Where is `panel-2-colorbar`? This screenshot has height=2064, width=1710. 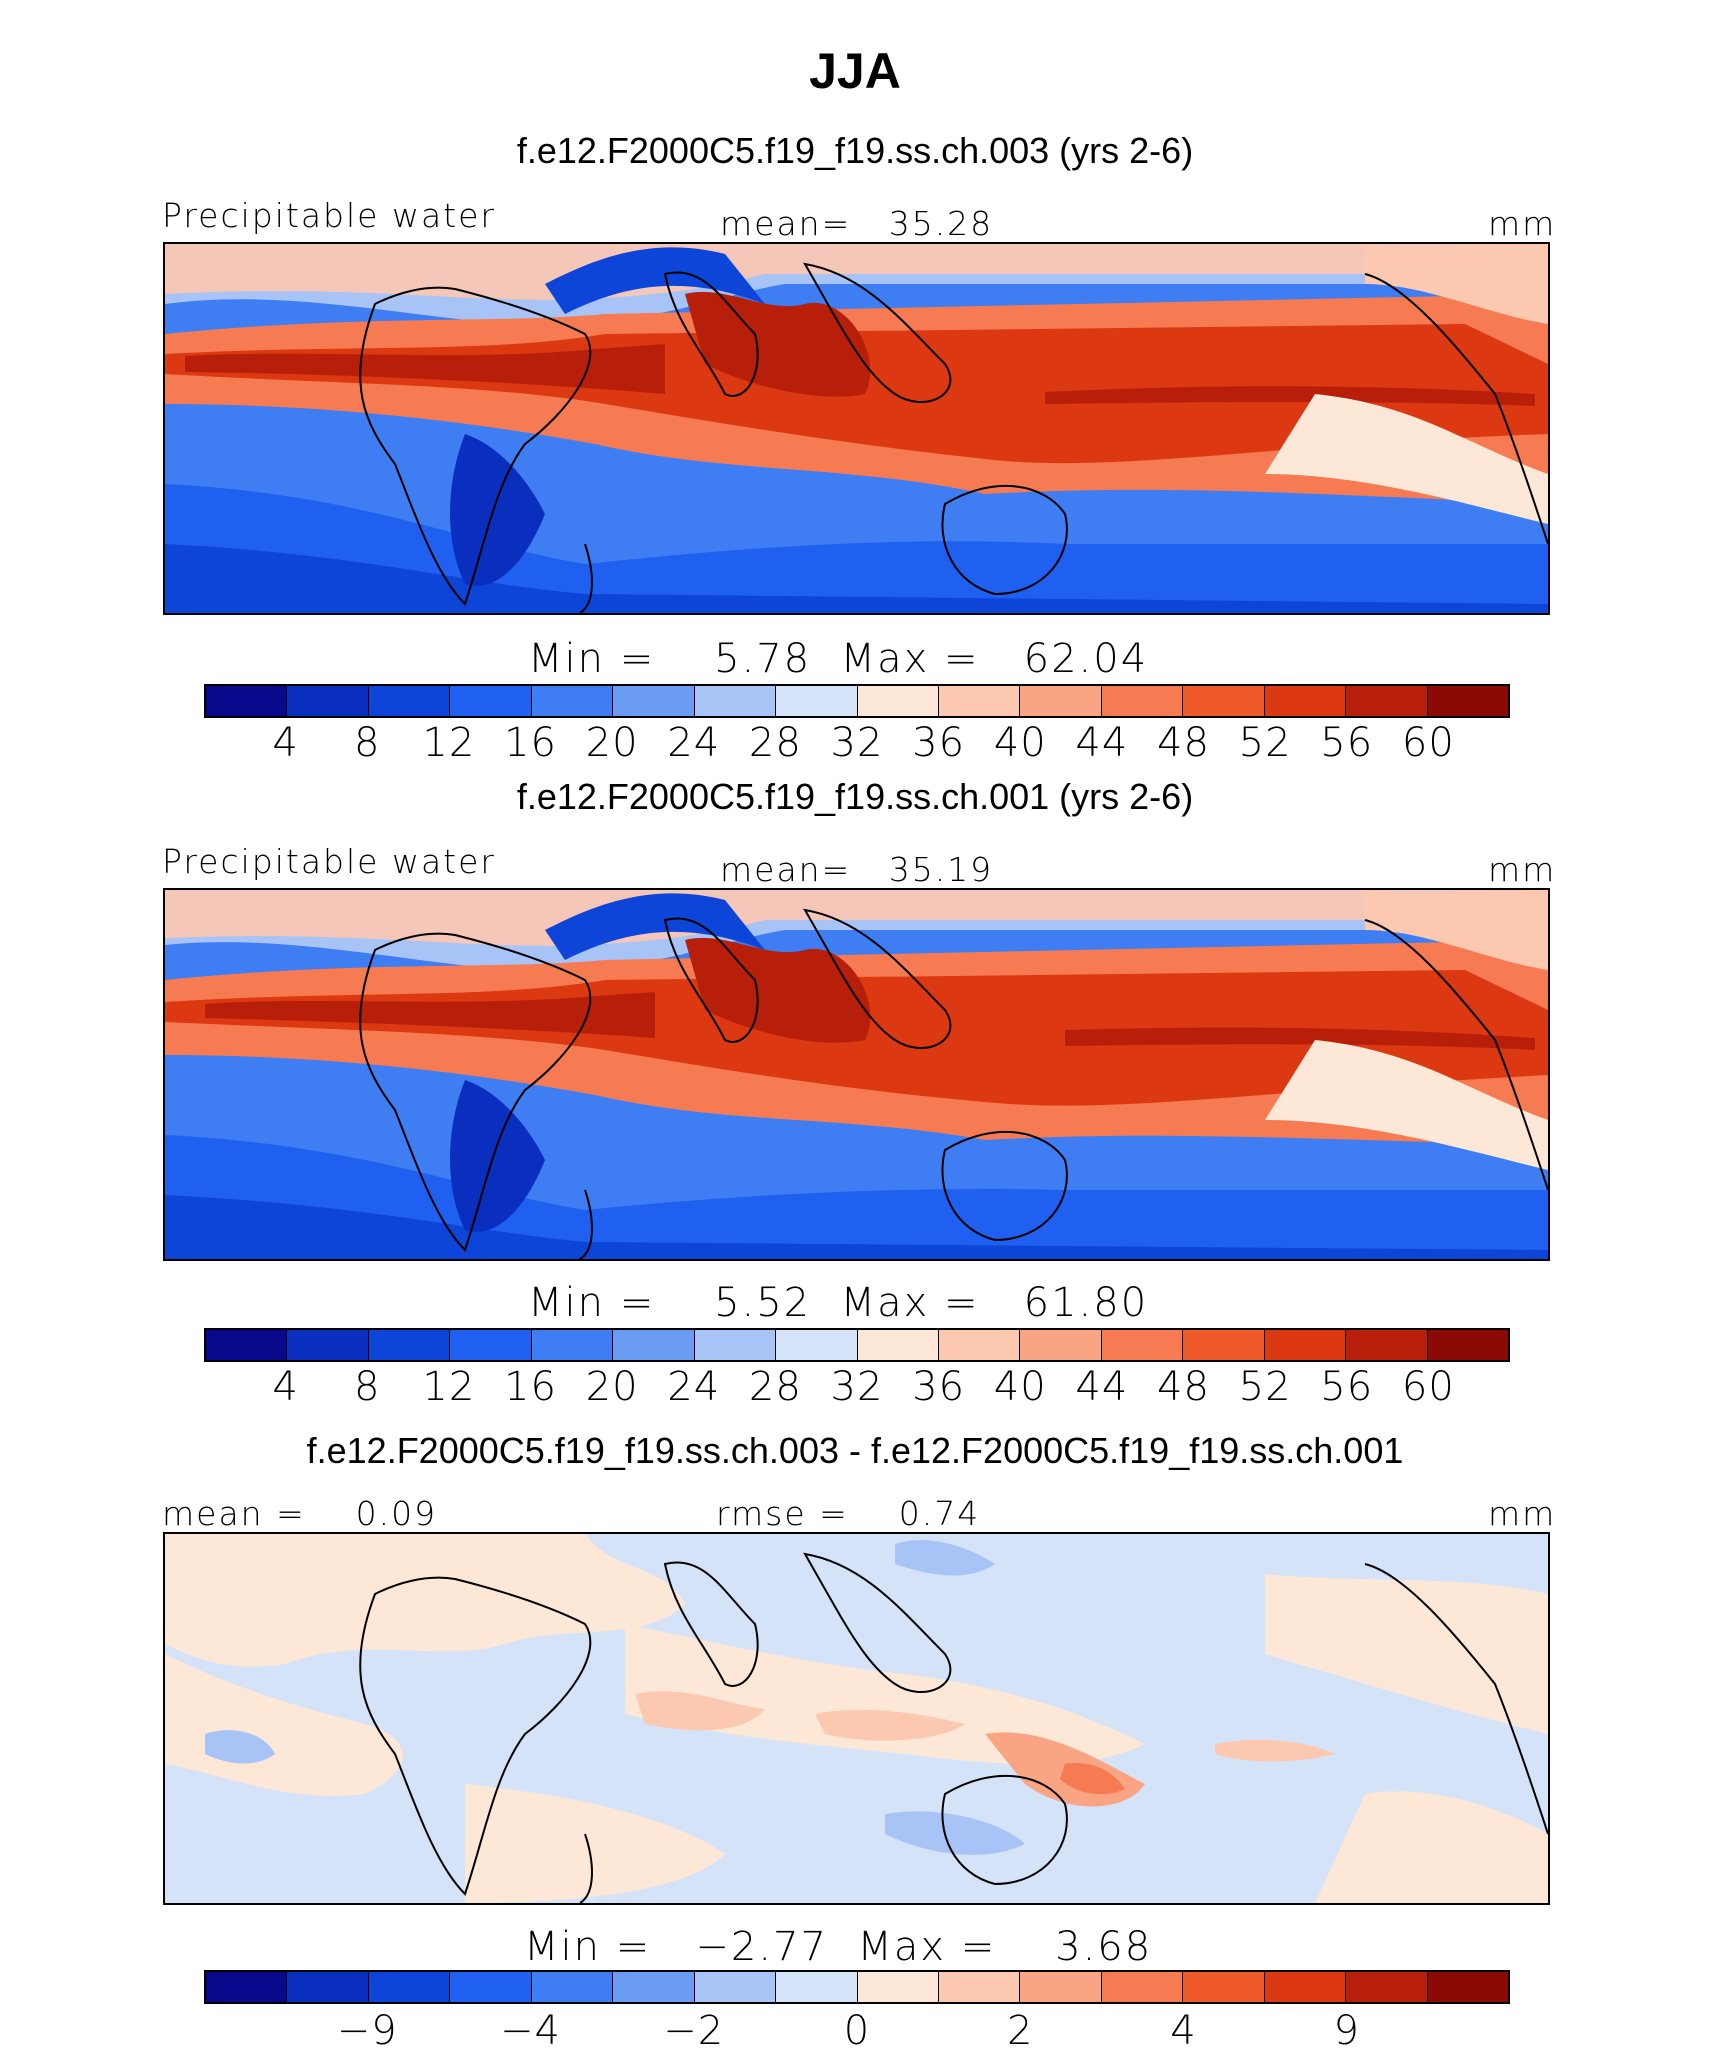 panel-2-colorbar is located at coordinates (857, 1345).